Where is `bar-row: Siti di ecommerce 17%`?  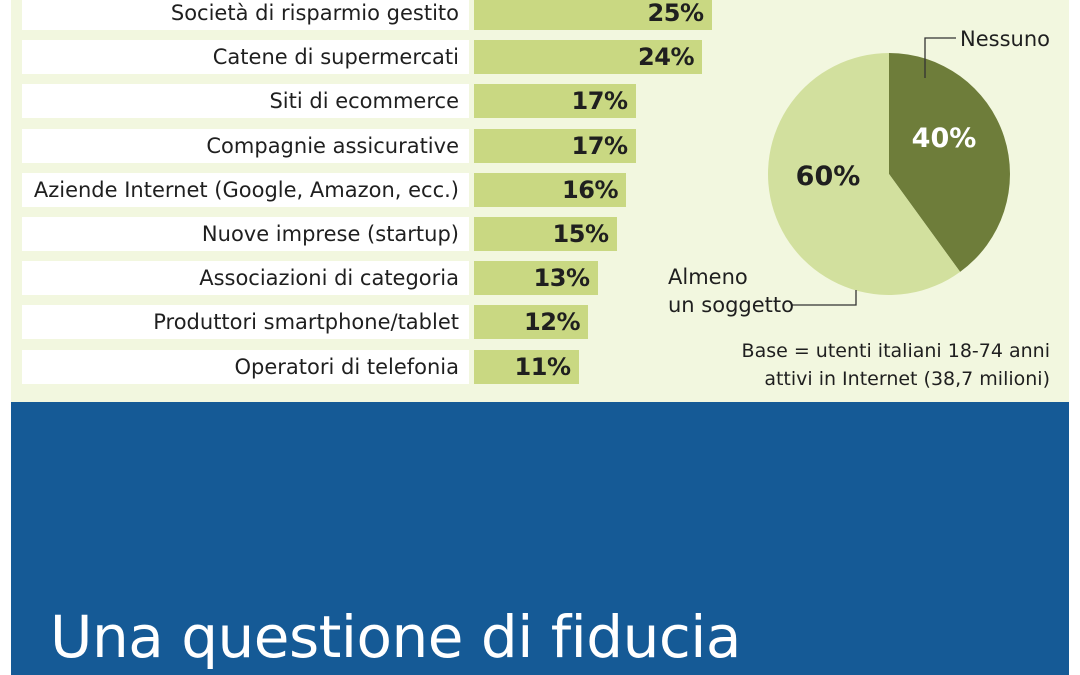
bar-row: Siti di ecommerce 17% is located at coordinates (329, 101).